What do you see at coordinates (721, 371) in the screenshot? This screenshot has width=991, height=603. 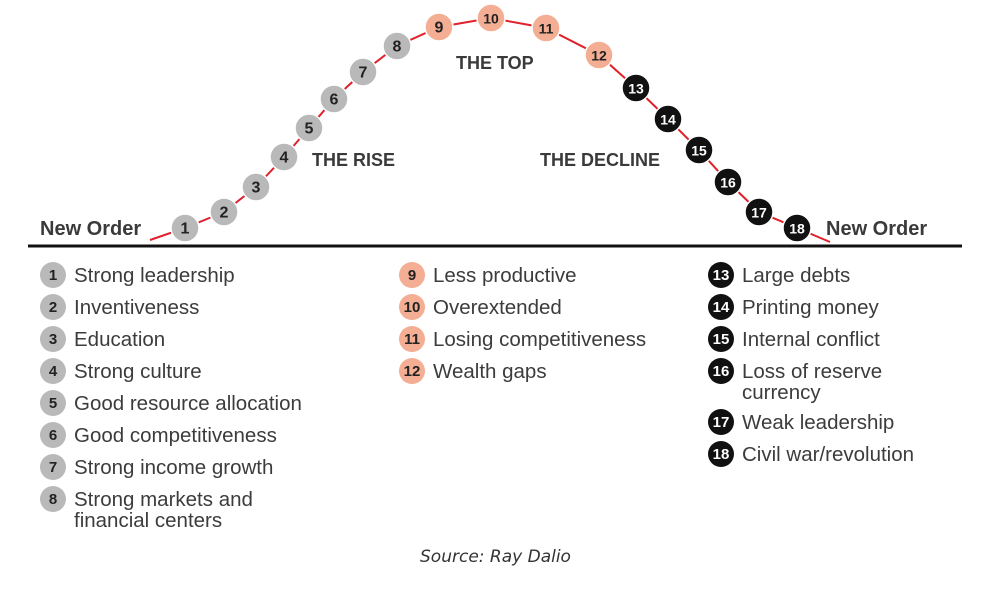 I see `stage-number-badge: 16` at bounding box center [721, 371].